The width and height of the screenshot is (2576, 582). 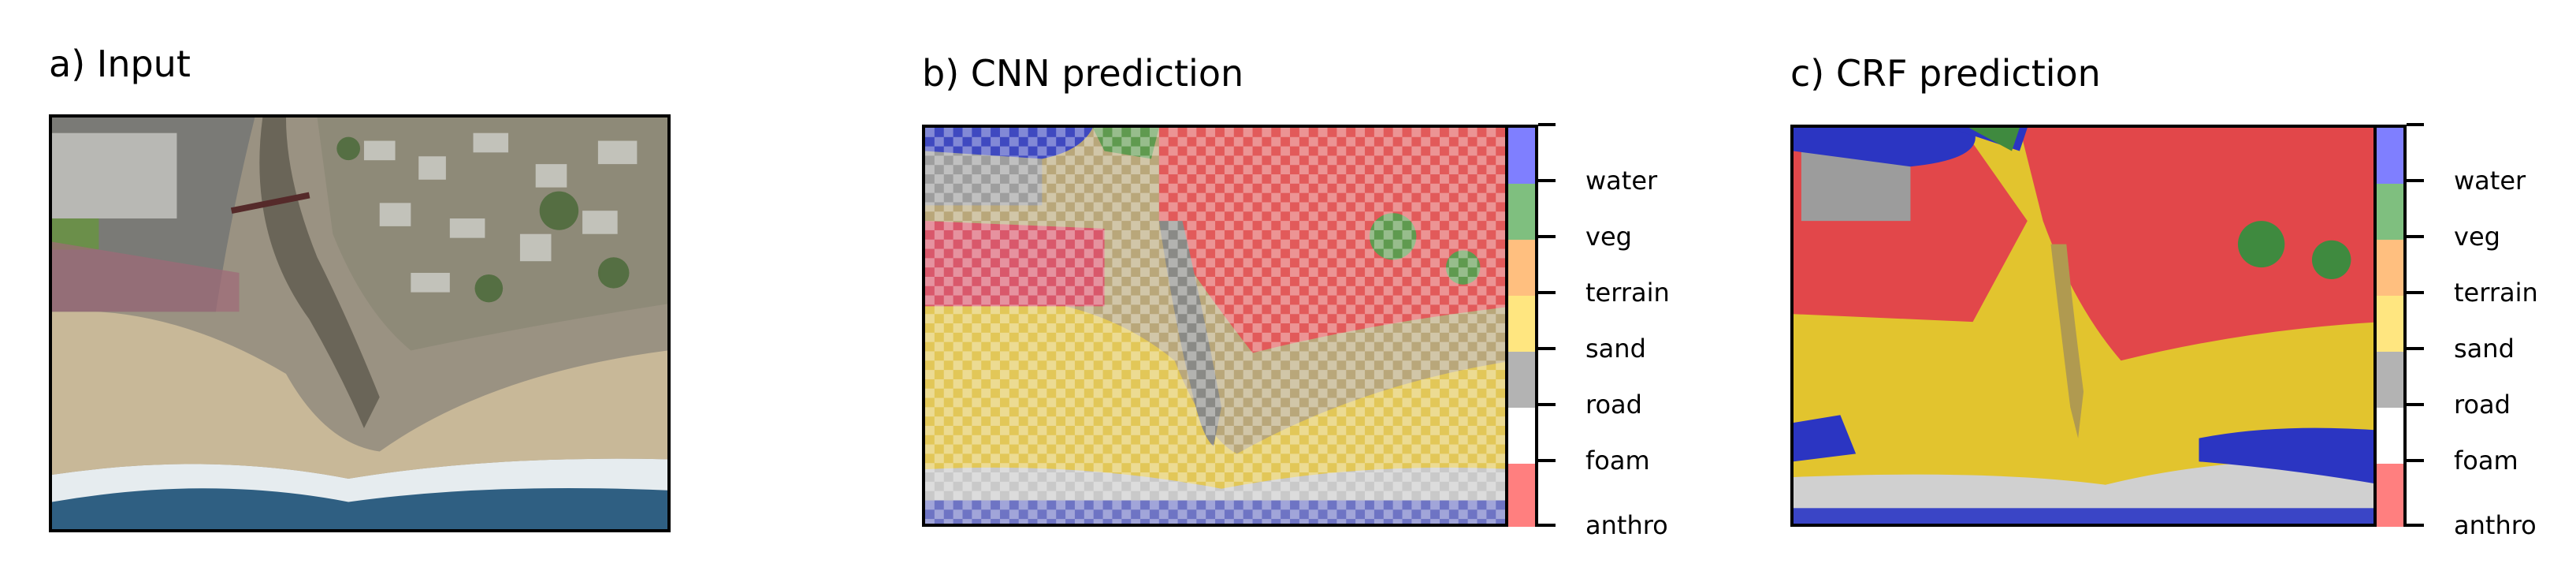 What do you see at coordinates (1617, 330) in the screenshot?
I see `cnn-colorbar-ticks: water veg terrain sand road foam anthro` at bounding box center [1617, 330].